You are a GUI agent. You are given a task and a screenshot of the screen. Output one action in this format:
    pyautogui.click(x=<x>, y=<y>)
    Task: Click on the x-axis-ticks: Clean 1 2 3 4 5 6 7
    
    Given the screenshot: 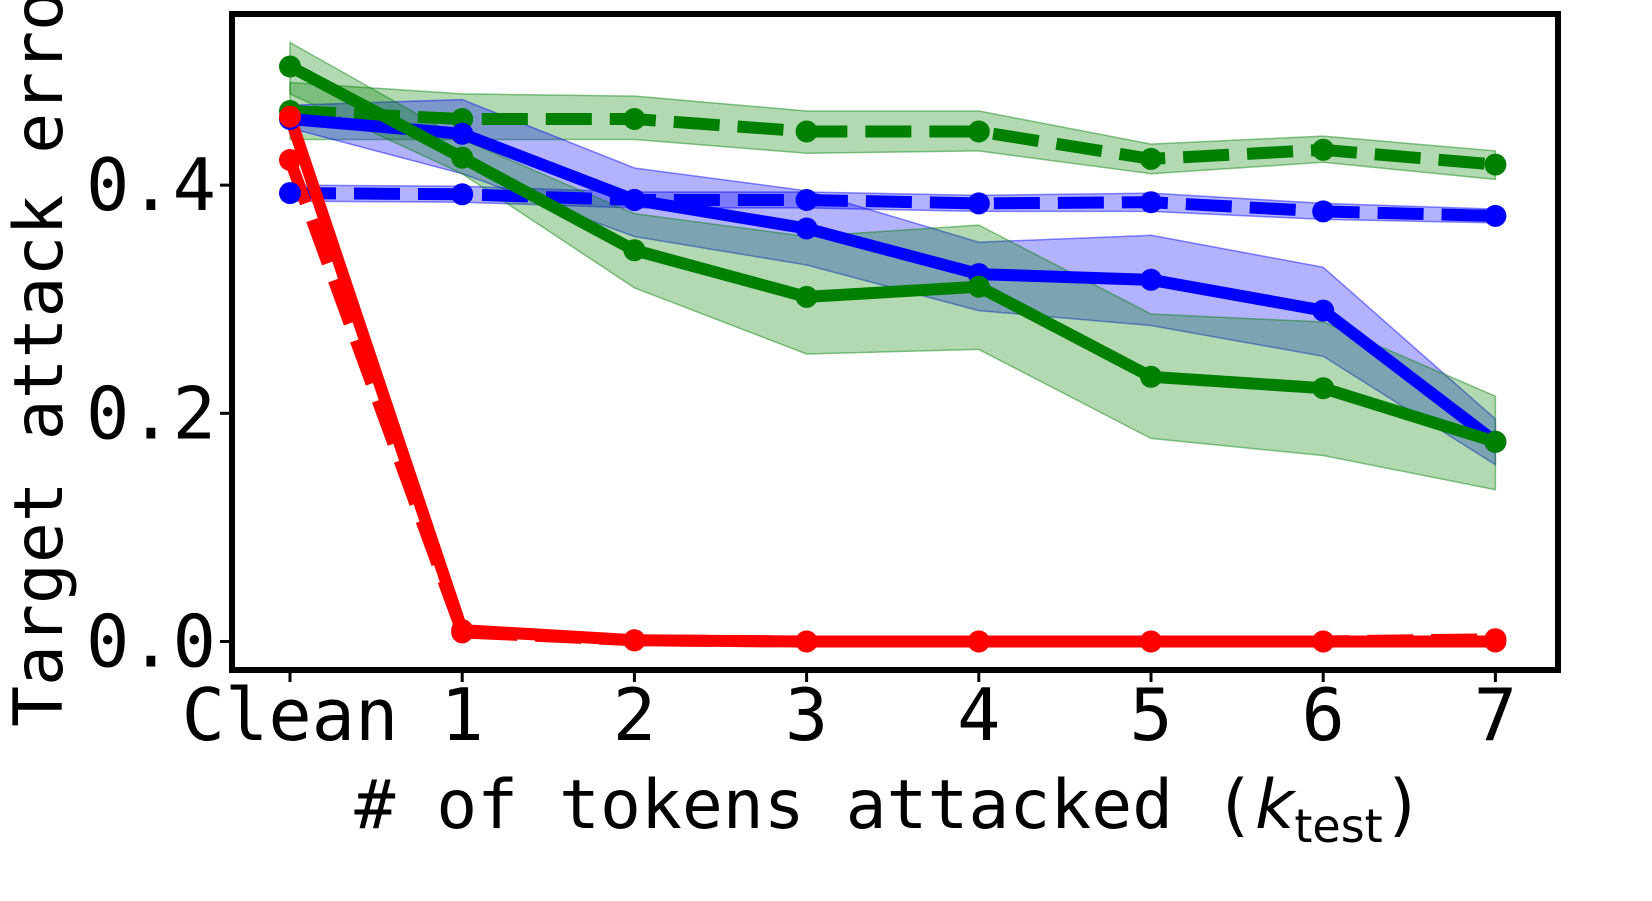 What is the action you would take?
    pyautogui.click(x=849, y=715)
    